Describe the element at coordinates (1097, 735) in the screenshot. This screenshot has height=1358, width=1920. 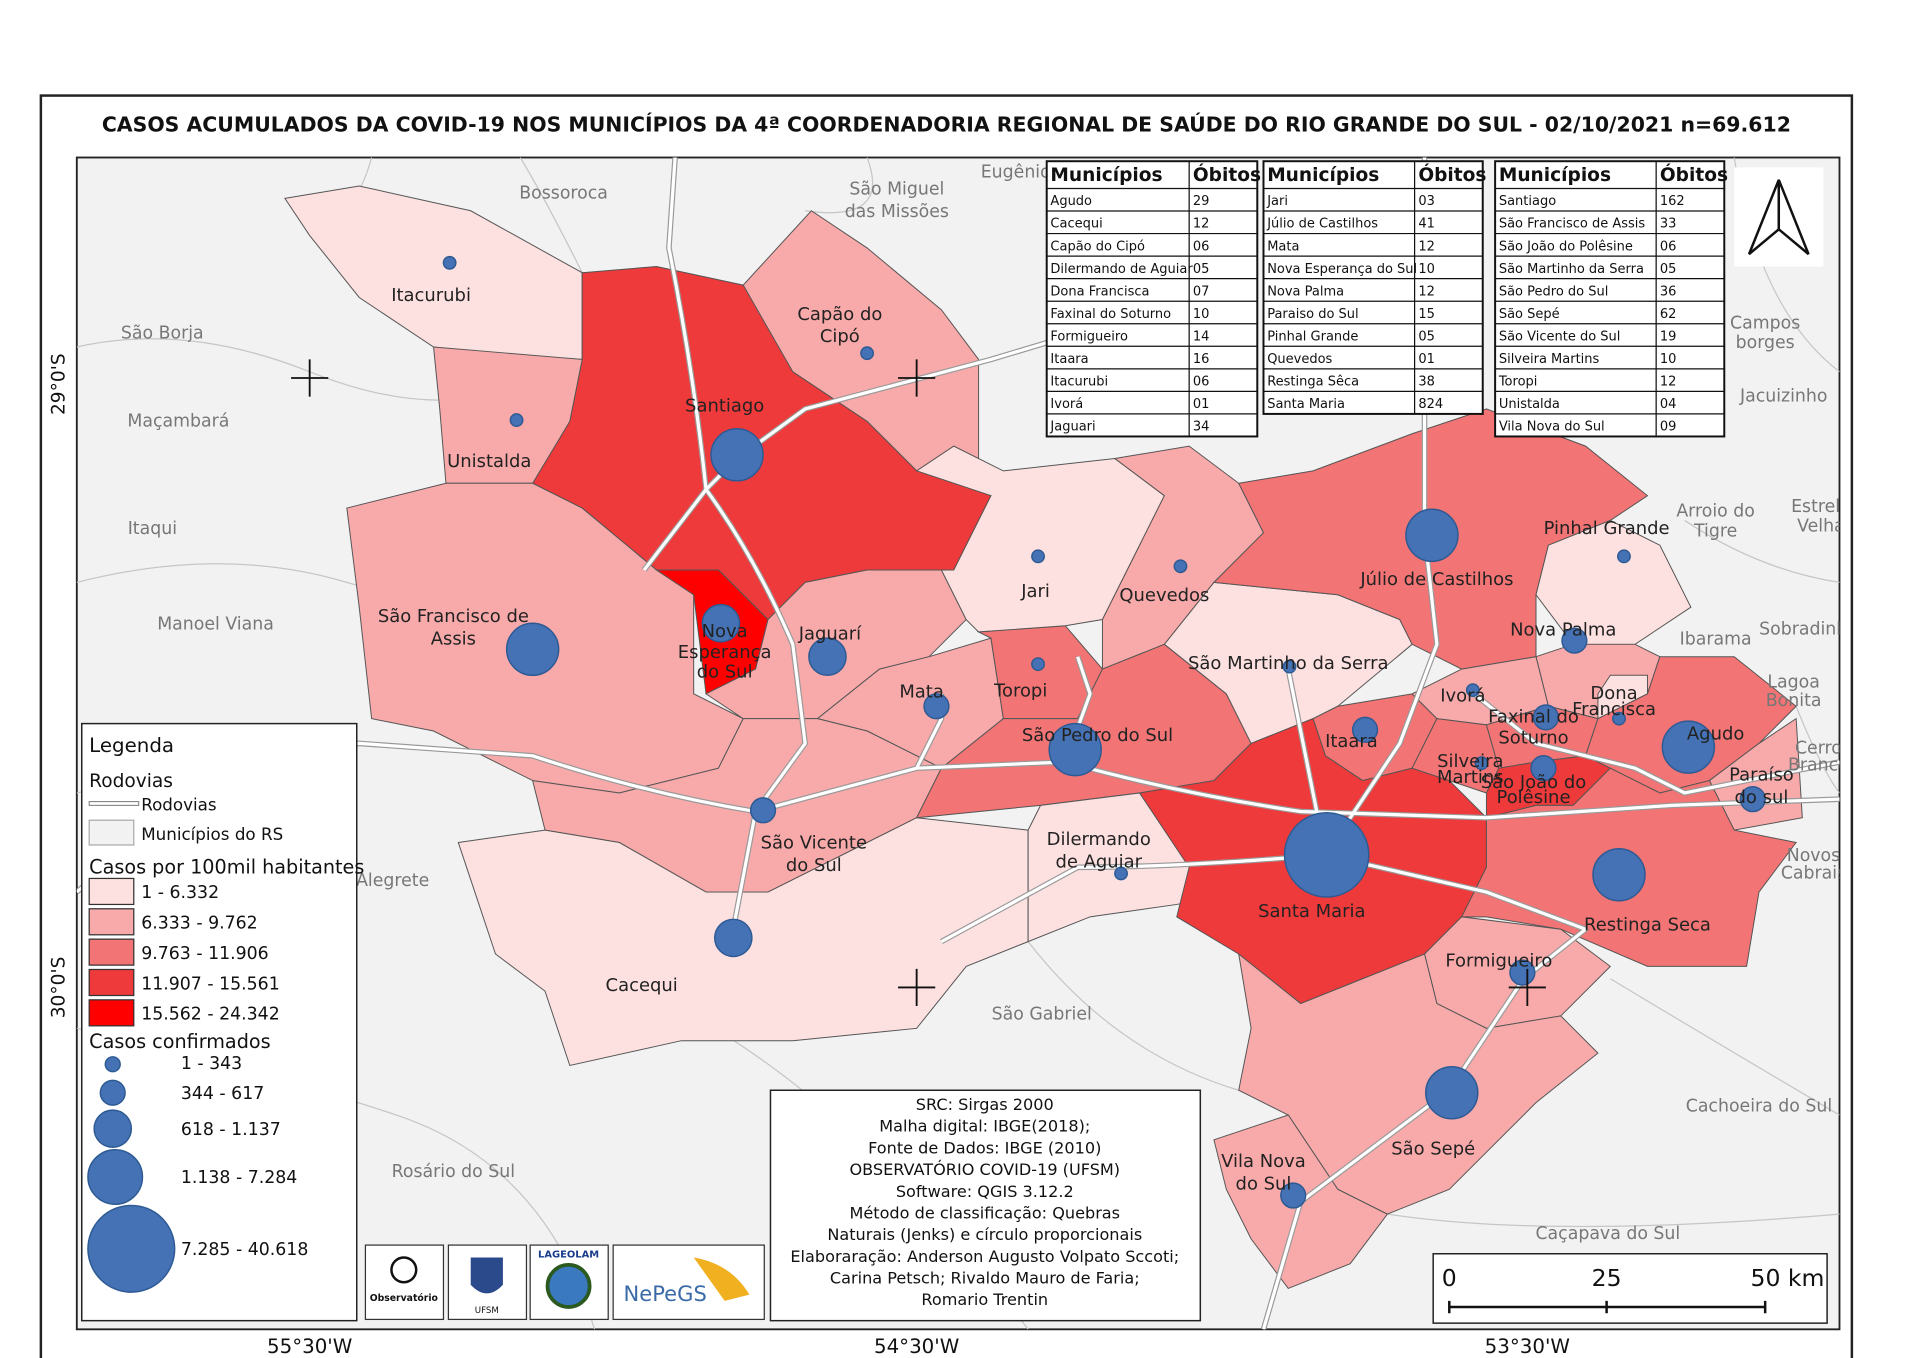
I see `municipality-label-sps: São Pedro do Sul` at that location.